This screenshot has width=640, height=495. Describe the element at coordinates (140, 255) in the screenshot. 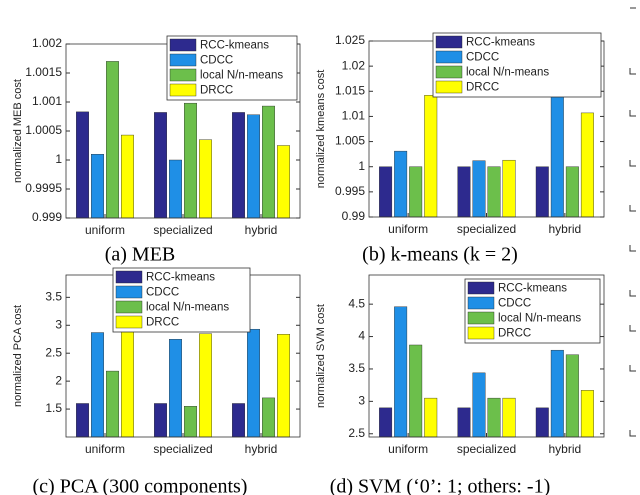

I see `caption: (a) MEB` at that location.